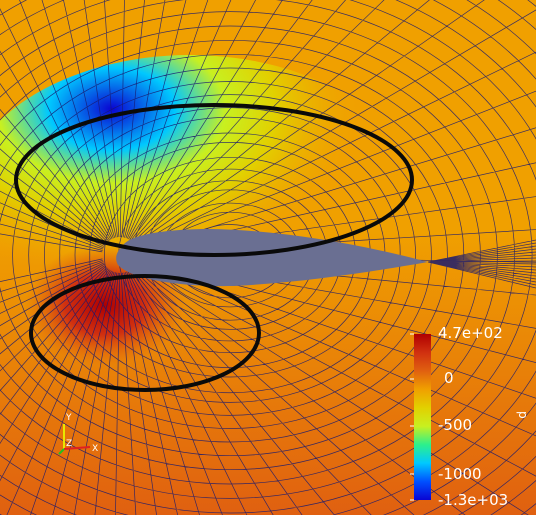 This screenshot has width=536, height=515. Describe the element at coordinates (422, 417) in the screenshot. I see `colorbar` at that location.